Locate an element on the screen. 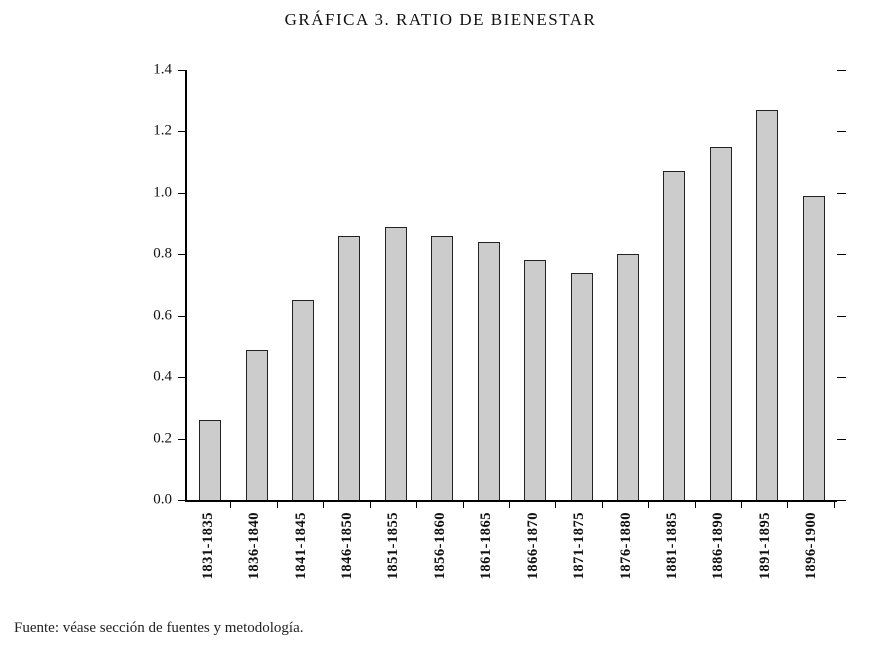  chart-title: GRÁFICA 3. RATIO DE BIENESTAR is located at coordinates (440, 19).